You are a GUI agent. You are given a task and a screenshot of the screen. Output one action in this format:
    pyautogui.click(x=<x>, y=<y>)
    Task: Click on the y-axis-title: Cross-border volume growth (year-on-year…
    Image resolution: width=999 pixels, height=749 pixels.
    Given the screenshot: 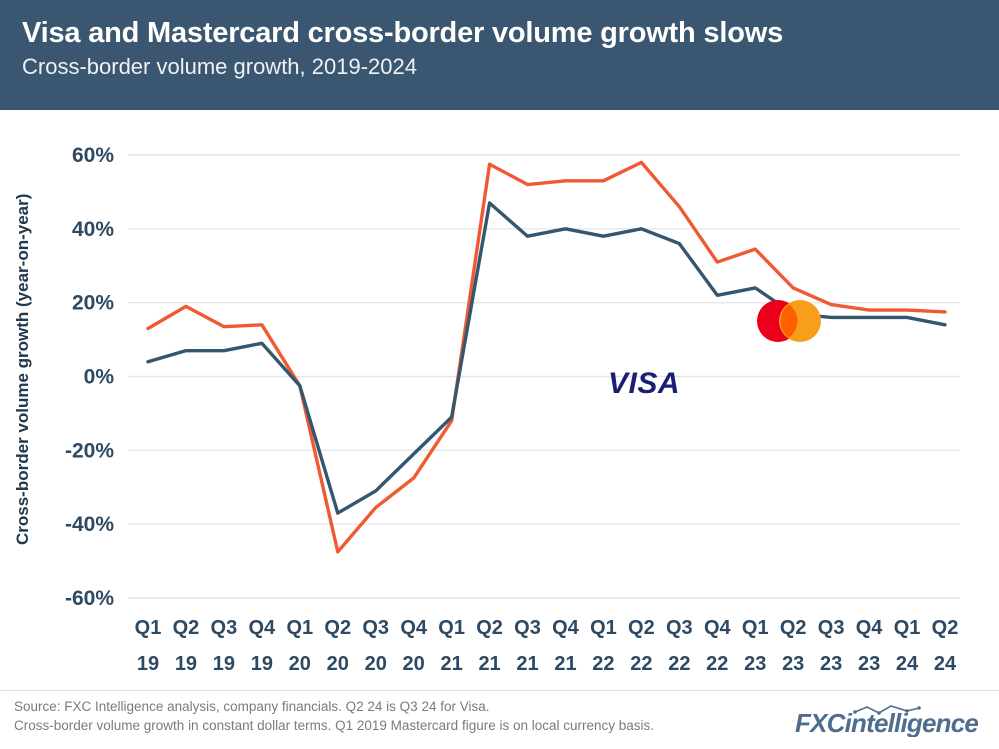 What is the action you would take?
    pyautogui.click(x=22, y=369)
    